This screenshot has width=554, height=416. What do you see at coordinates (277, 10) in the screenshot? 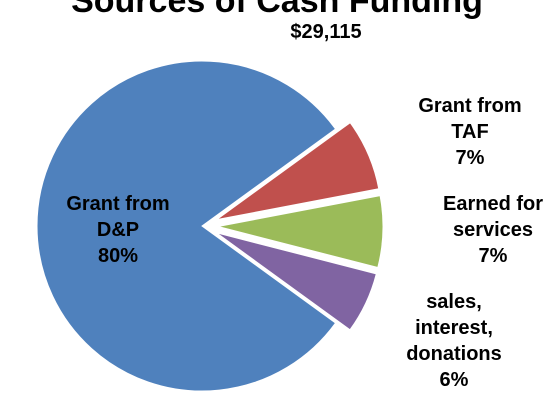
I see `chart-title: Sources of Cash Funding` at bounding box center [277, 10].